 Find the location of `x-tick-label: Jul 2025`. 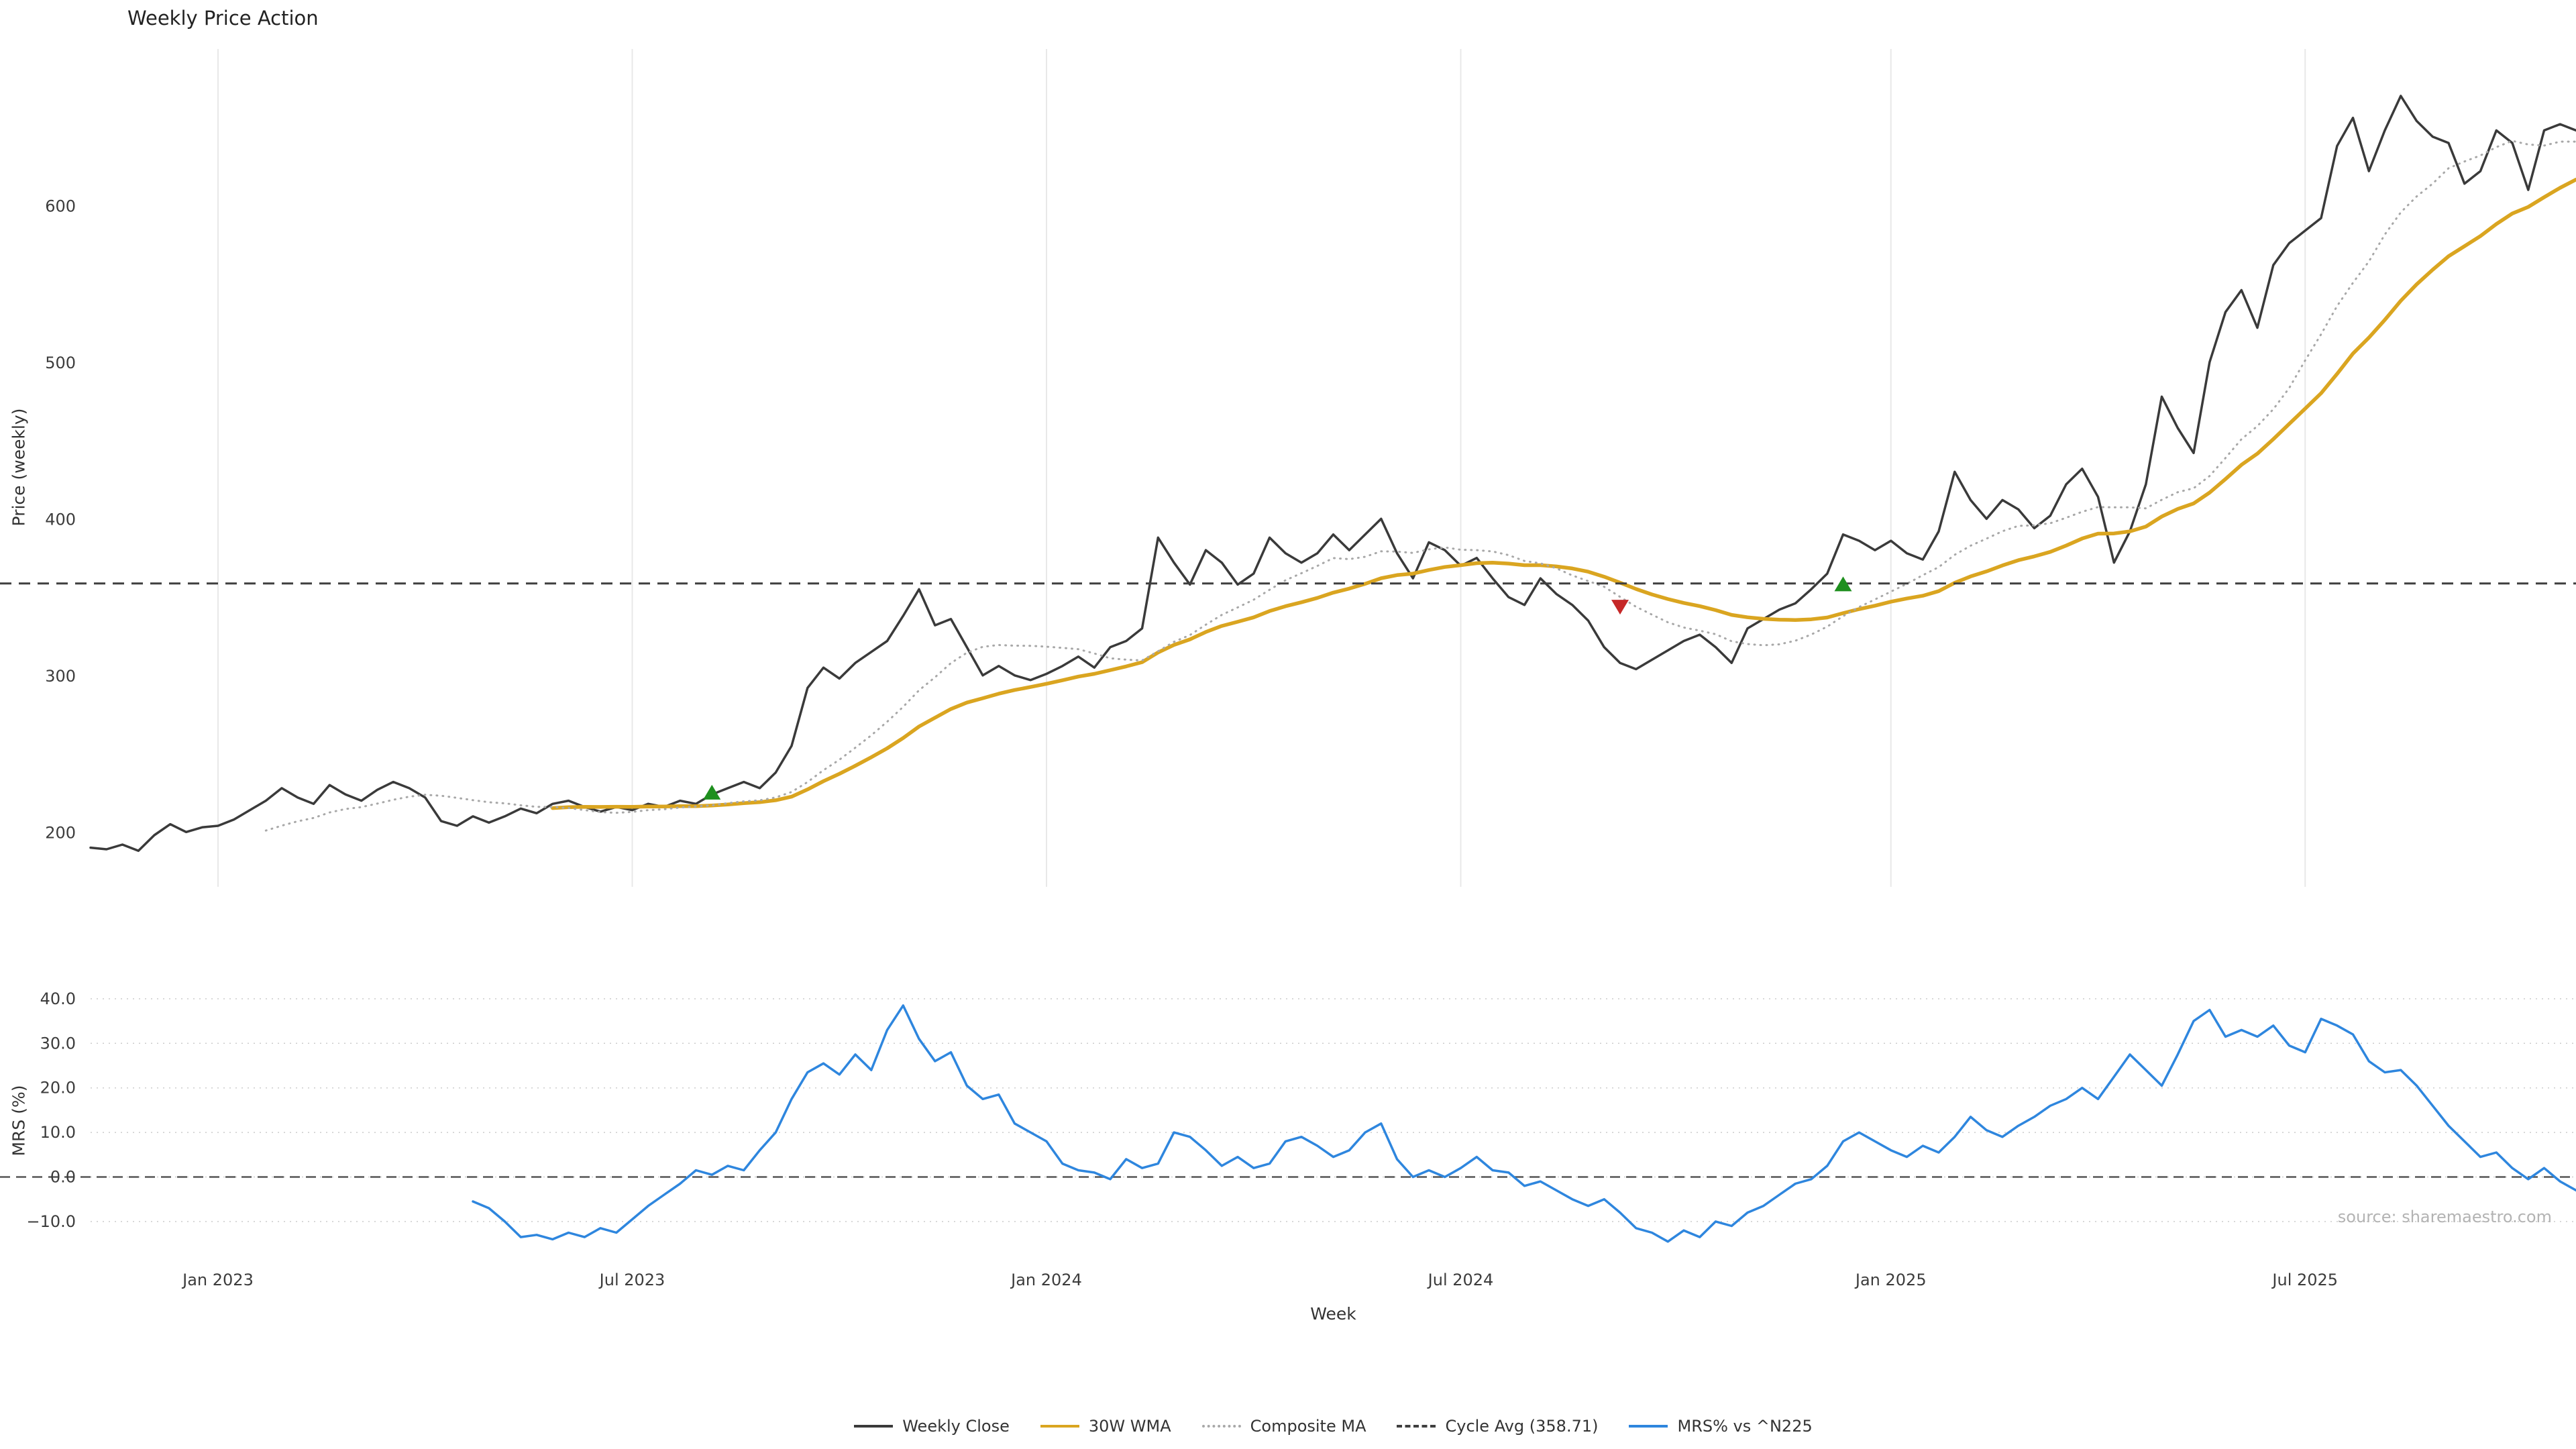

x-tick-label: Jul 2025 is located at coordinates (2304, 1280).